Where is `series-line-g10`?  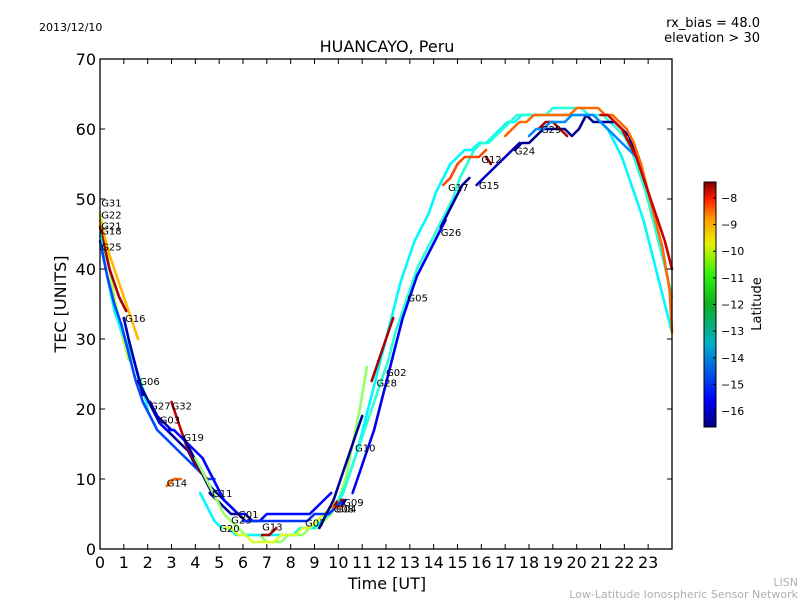 series-line-g10 is located at coordinates (340, 472).